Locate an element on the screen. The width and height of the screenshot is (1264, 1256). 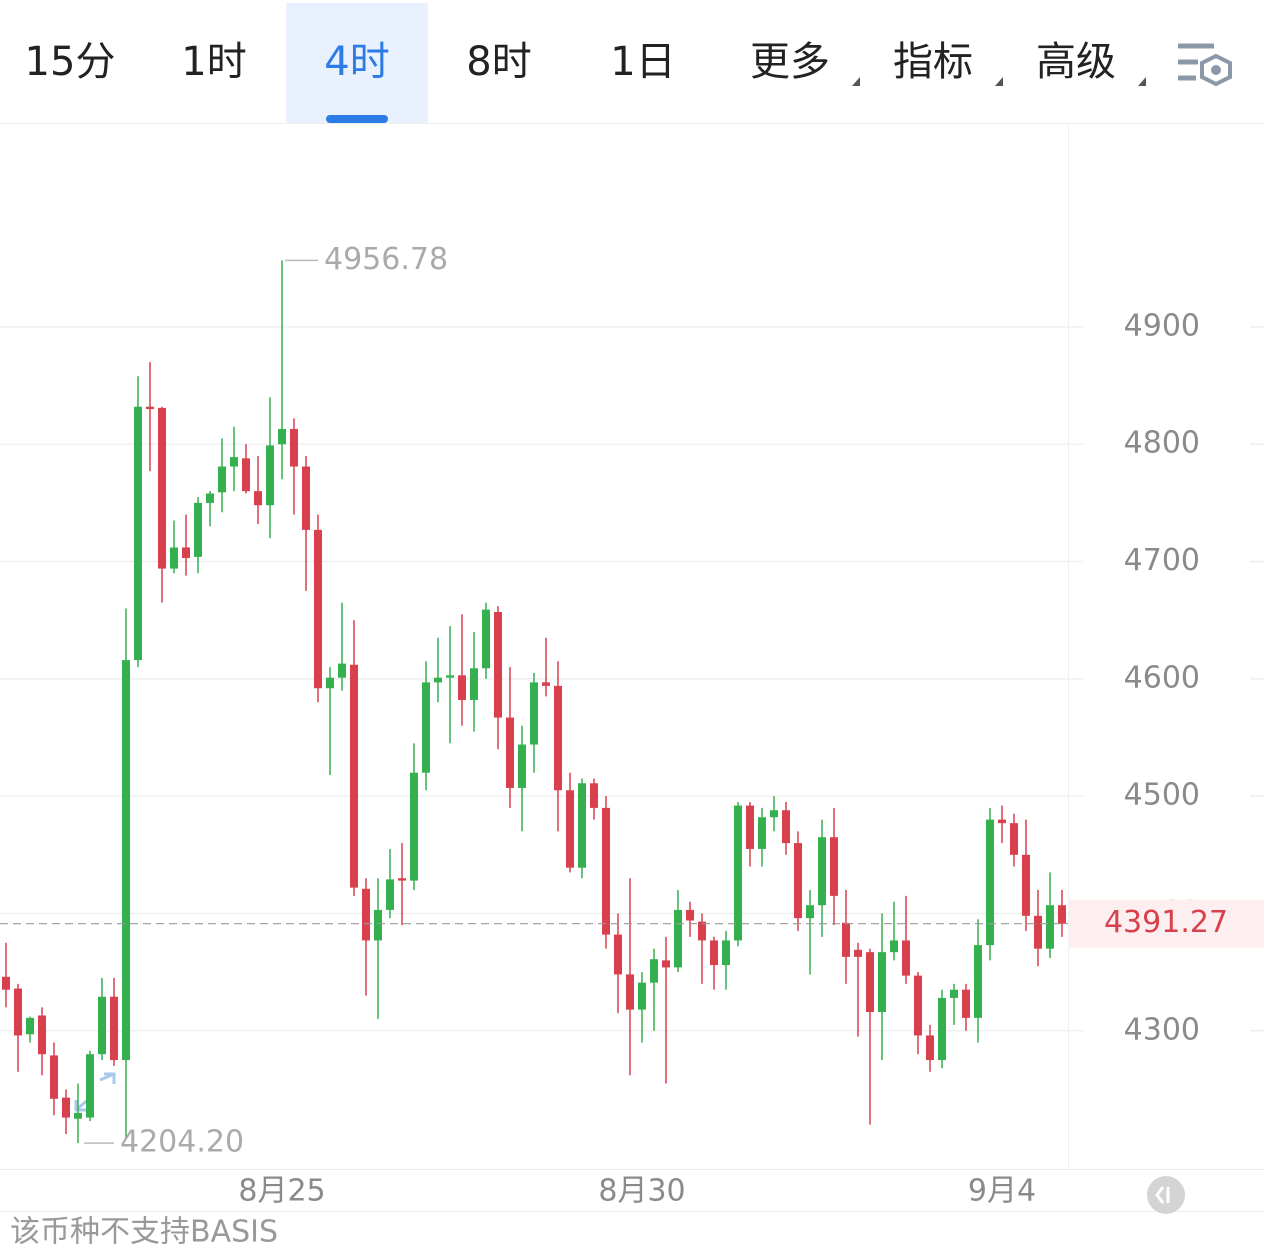
x-tick-label: 8月30 is located at coordinates (641, 1191).